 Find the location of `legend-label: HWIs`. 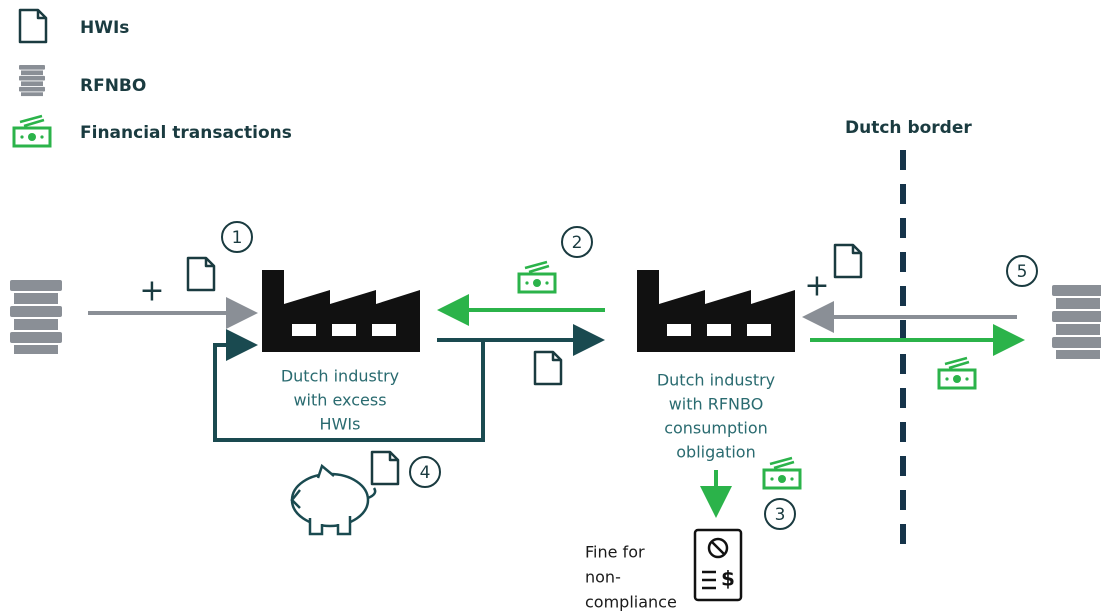

legend-label: HWIs is located at coordinates (104, 28).